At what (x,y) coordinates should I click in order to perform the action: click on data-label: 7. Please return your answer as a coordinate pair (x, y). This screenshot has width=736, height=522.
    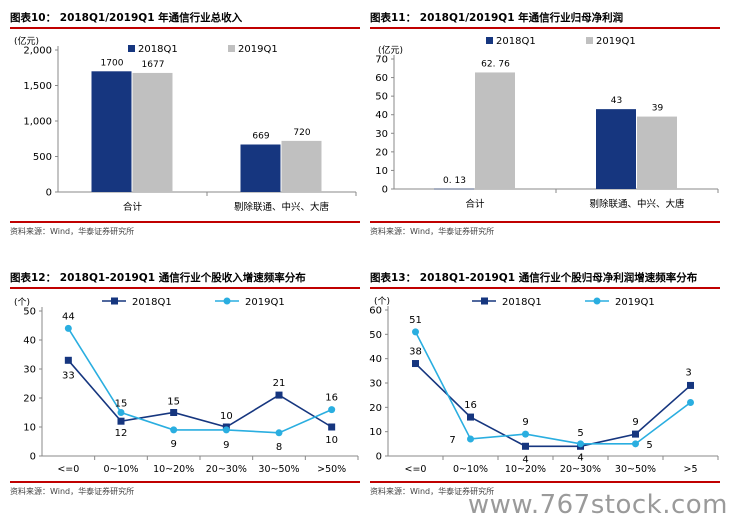
    Looking at the image, I should click on (452, 440).